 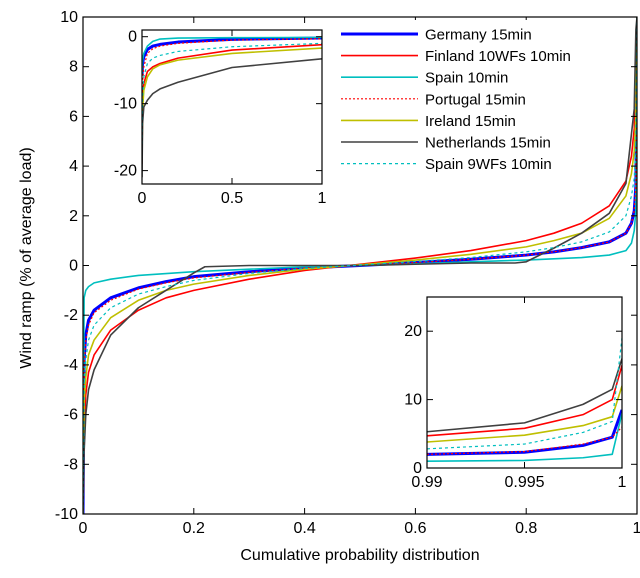 What do you see at coordinates (73, 216) in the screenshot?
I see `main-y-tick-label: 2` at bounding box center [73, 216].